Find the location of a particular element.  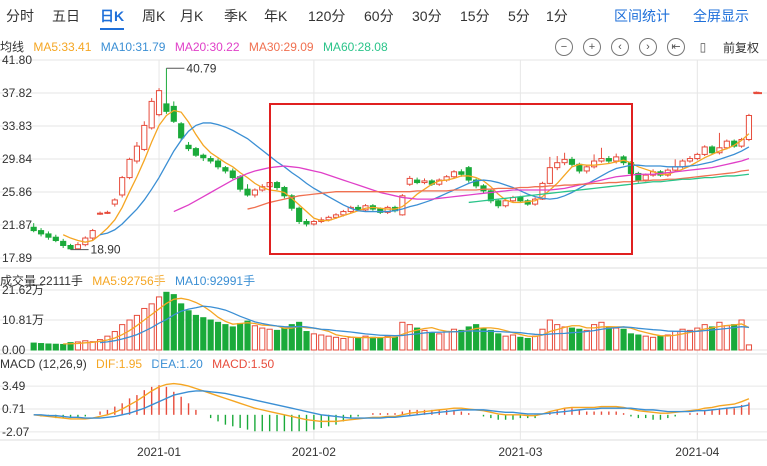

tab-2: 日K is located at coordinates (112, 19).